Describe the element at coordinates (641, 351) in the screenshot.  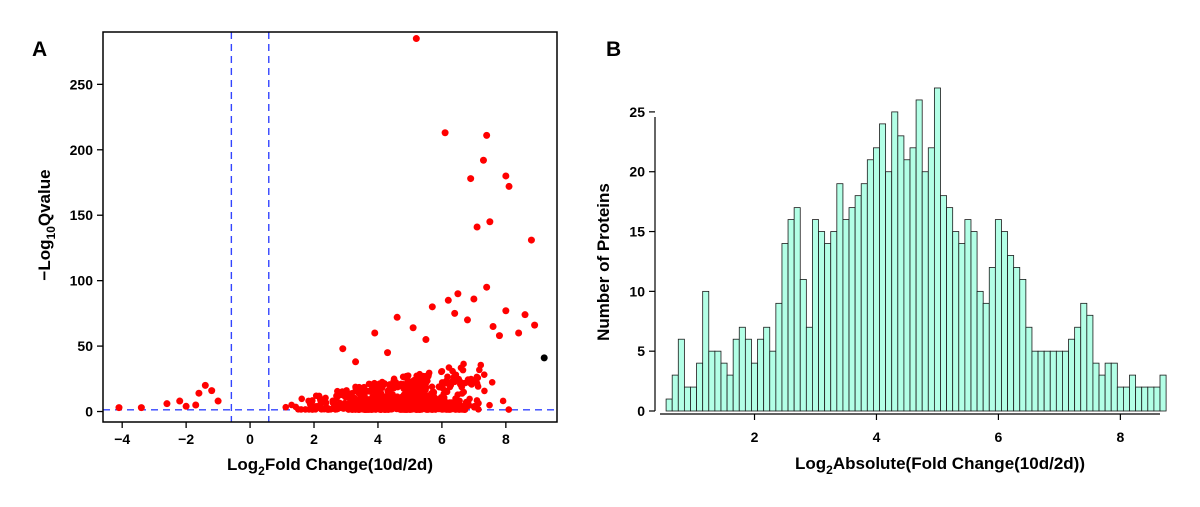
I see `y-tick-label: 5` at that location.